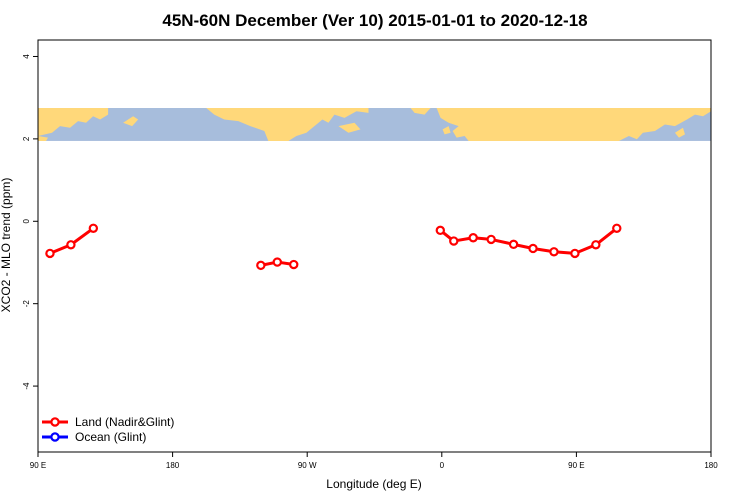  What do you see at coordinates (26, 386) in the screenshot?
I see `y-tick-label: -4` at bounding box center [26, 386].